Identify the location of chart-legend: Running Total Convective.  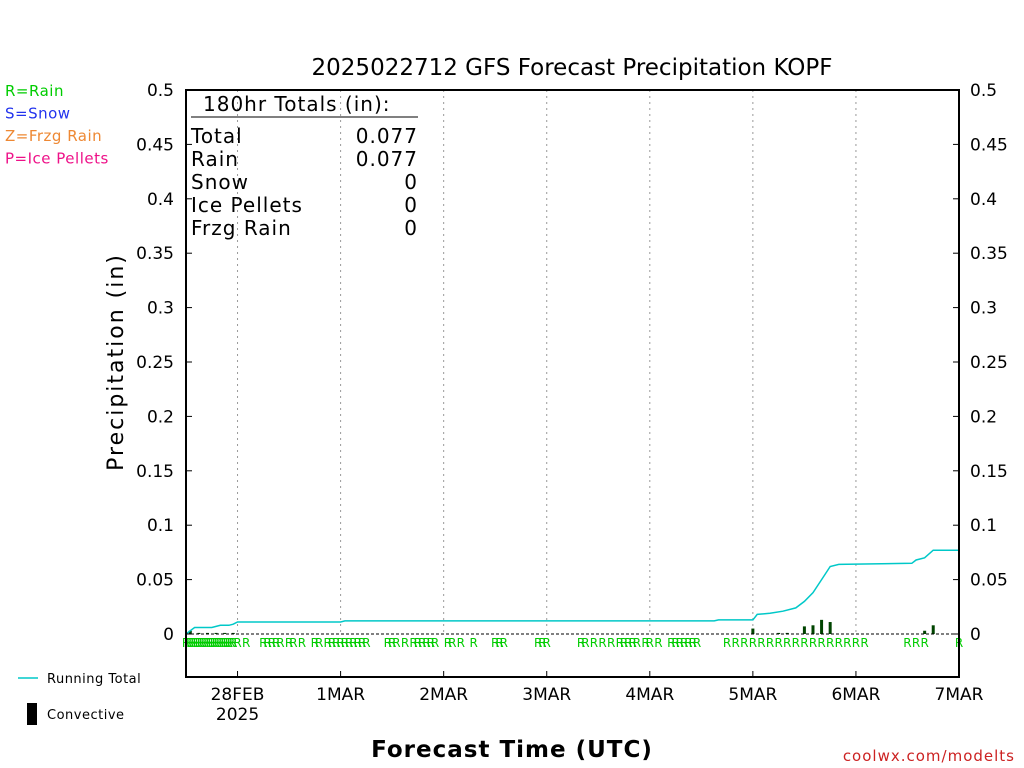
(79, 698).